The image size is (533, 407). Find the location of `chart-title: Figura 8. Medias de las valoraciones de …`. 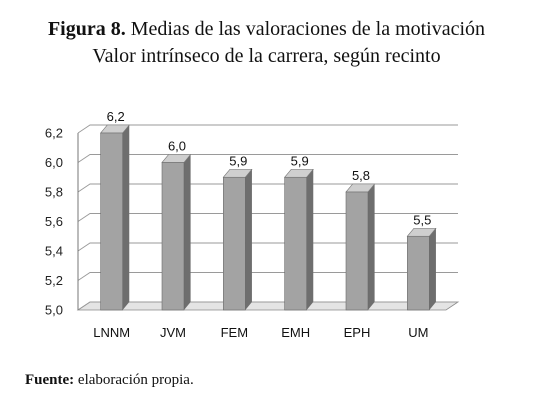

chart-title: Figura 8. Medias de las valoraciones de … is located at coordinates (266, 29).